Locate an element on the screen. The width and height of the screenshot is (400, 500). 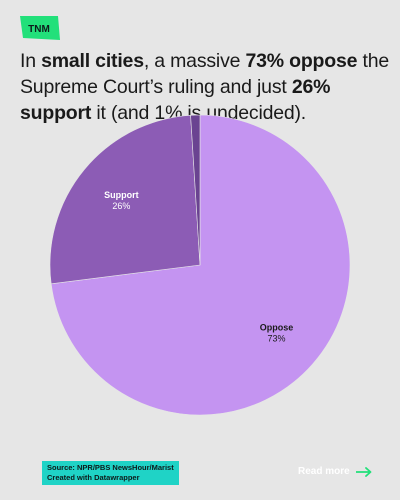
arrow-right-icon is located at coordinates (363, 471).